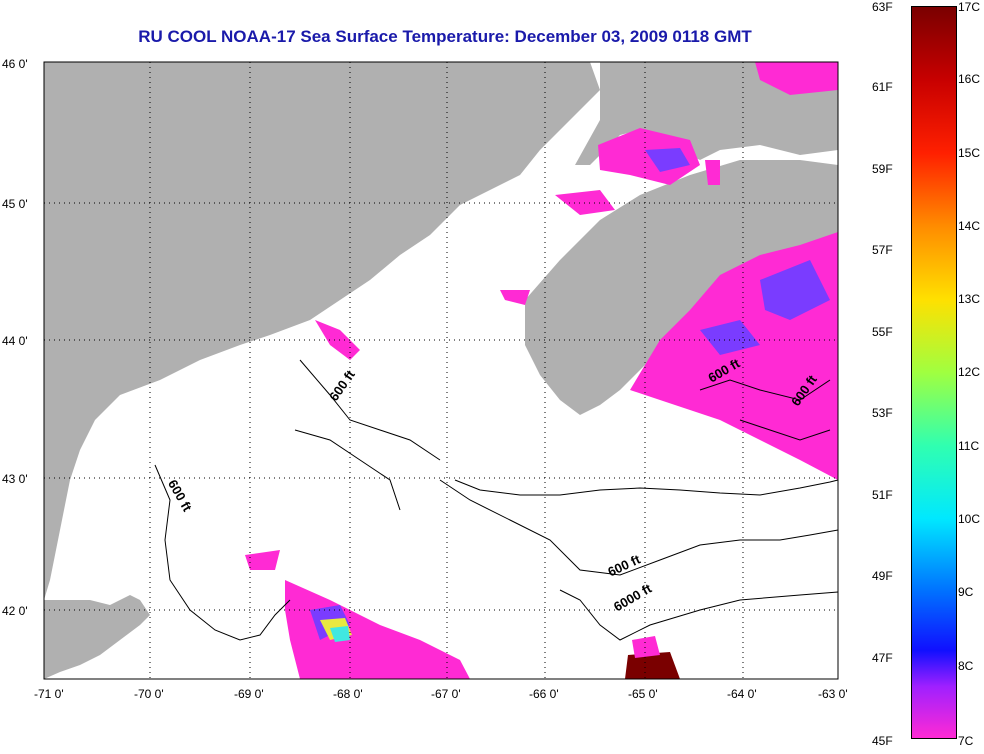  Describe the element at coordinates (882, 576) in the screenshot. I see `colorbar-f-label: 49F` at that location.